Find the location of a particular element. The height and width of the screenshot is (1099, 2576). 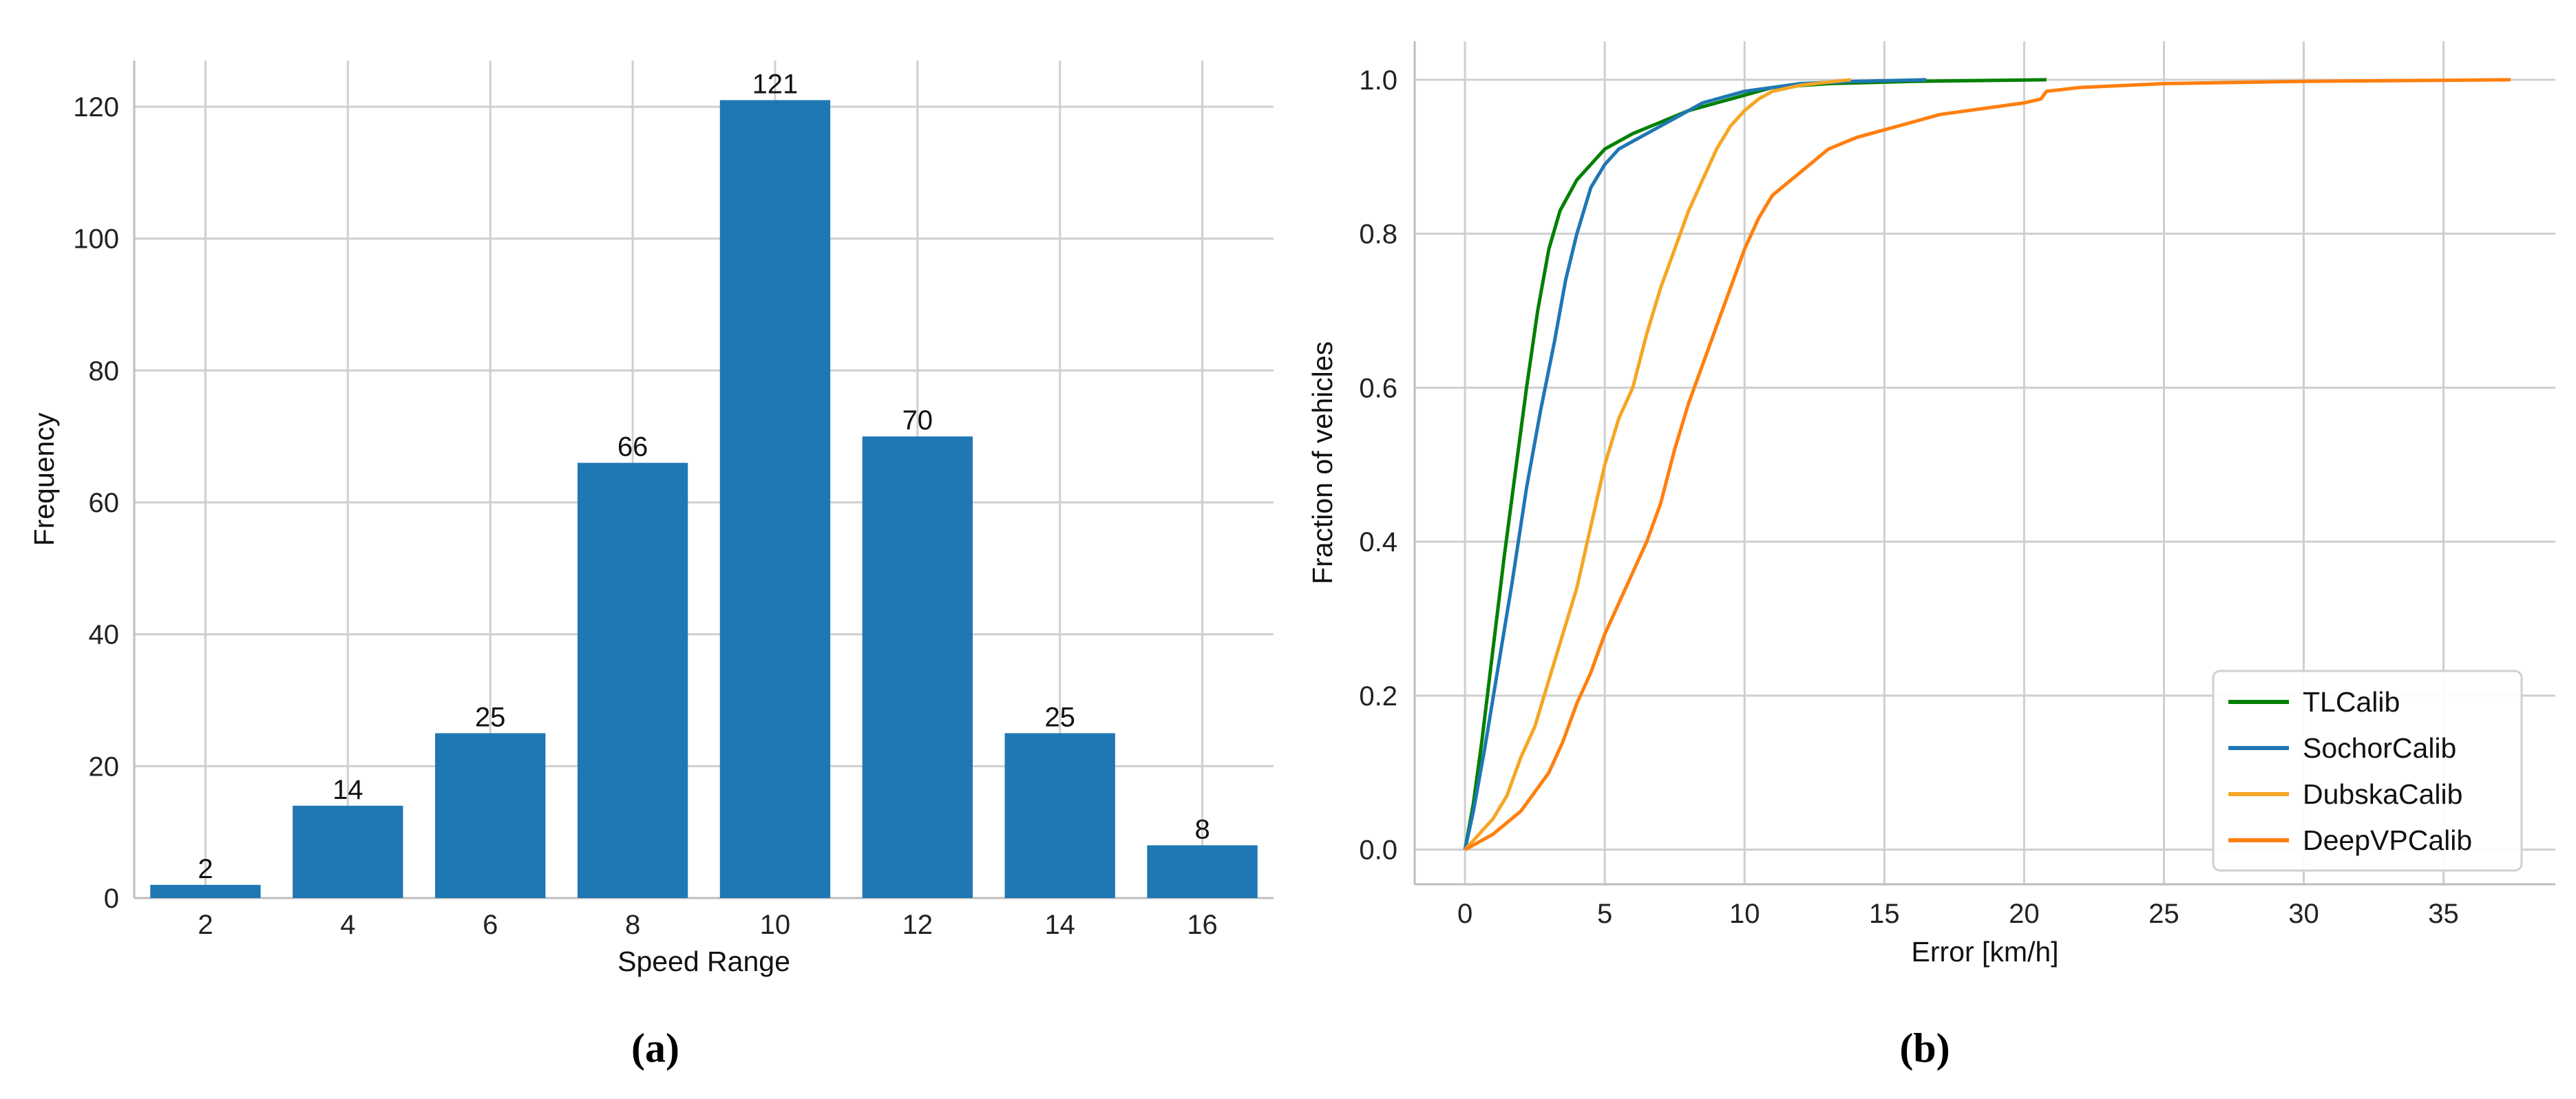

series-line-sochorcalib is located at coordinates (1695, 465).